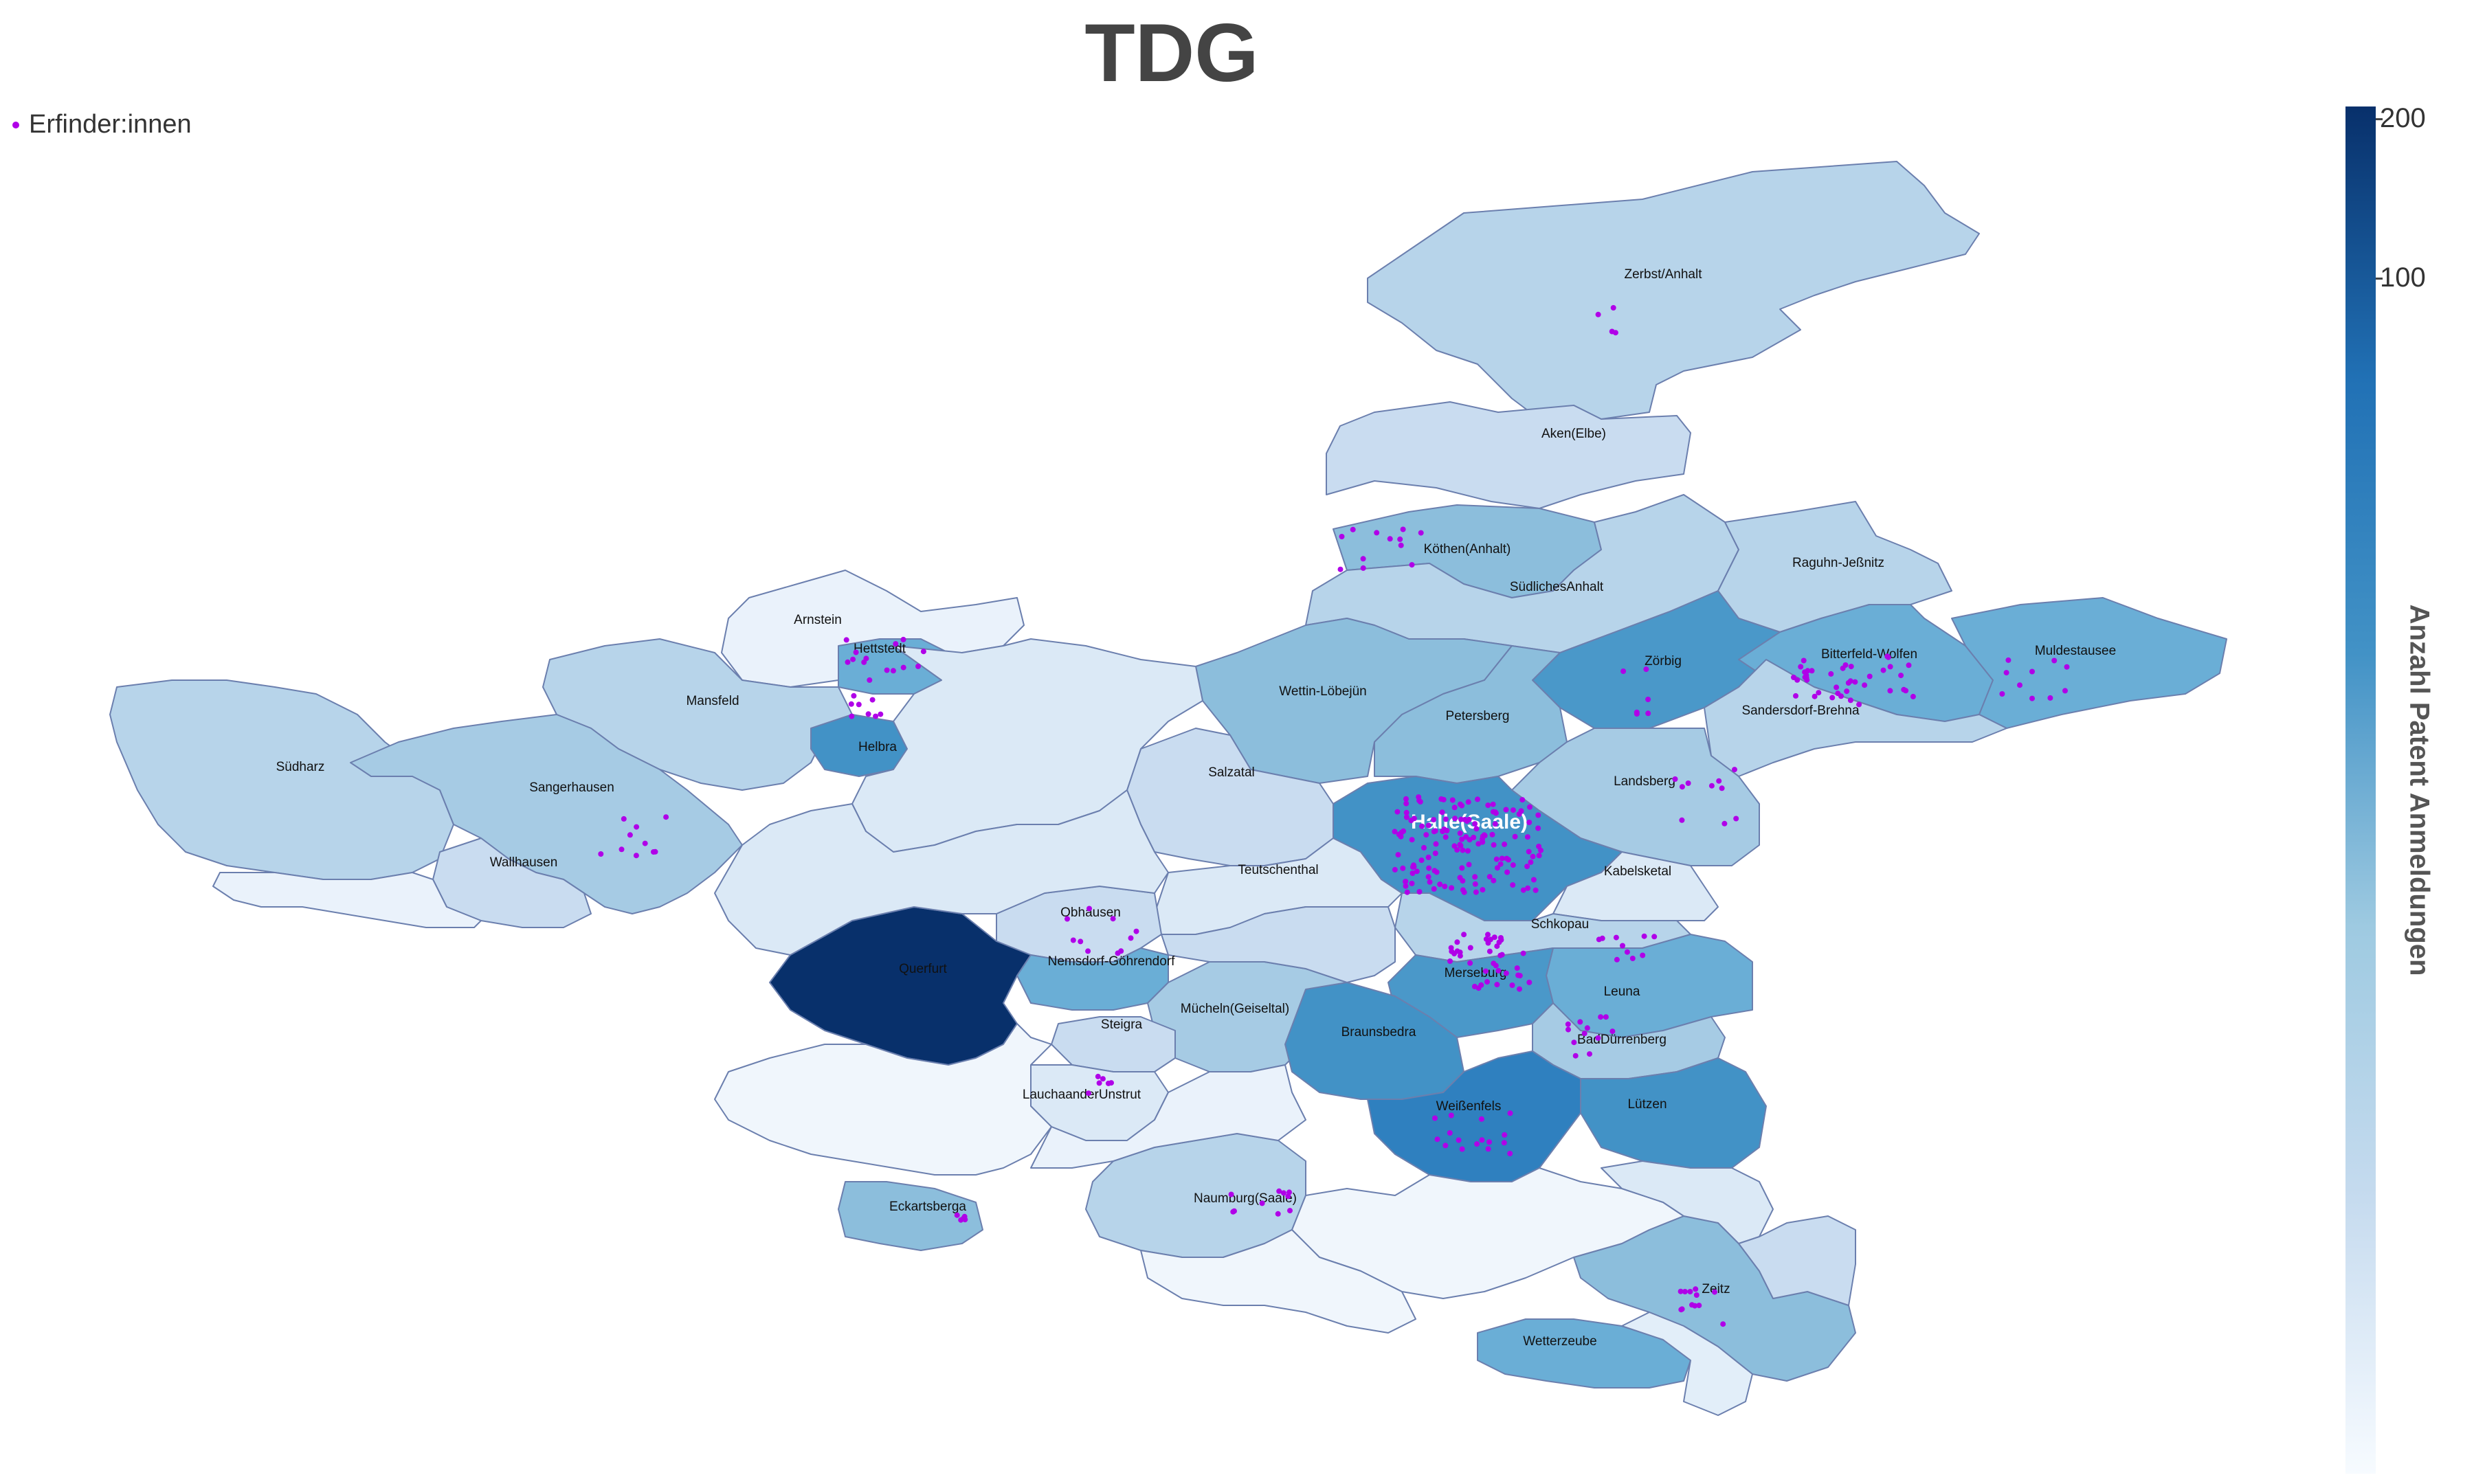  Describe the element at coordinates (1508, 455) in the screenshot. I see `region-aken-elbe` at that location.